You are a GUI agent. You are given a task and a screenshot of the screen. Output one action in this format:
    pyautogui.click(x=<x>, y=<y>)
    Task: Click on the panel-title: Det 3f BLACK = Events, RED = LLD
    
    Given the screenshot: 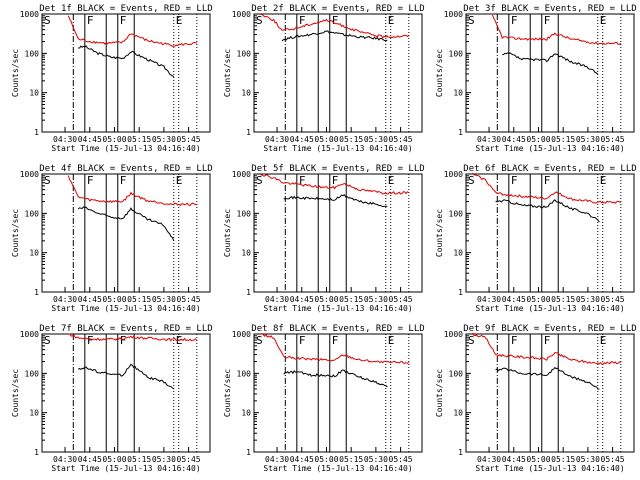 What is the action you would take?
    pyautogui.click(x=549, y=9)
    